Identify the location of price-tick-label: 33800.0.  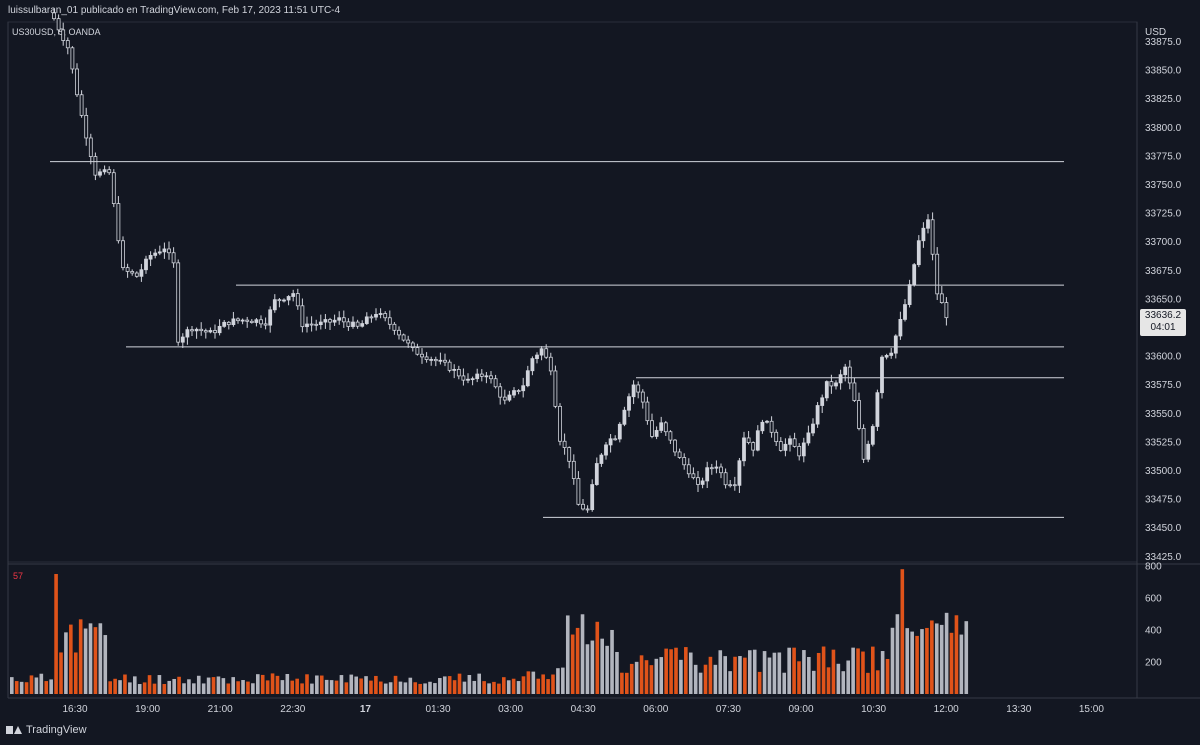
(1163, 128).